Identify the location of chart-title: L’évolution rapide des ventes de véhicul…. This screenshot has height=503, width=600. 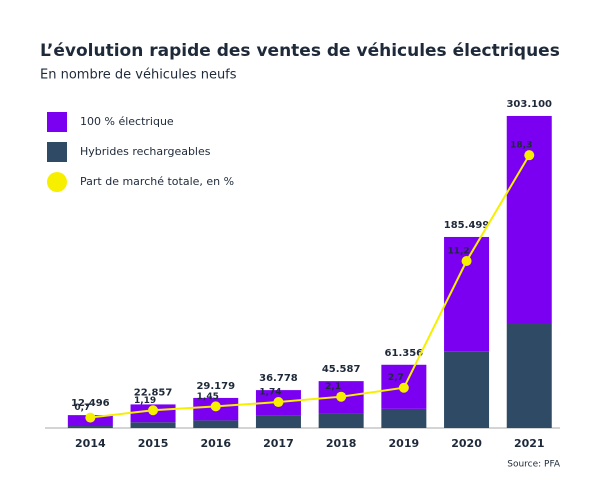
(300, 51).